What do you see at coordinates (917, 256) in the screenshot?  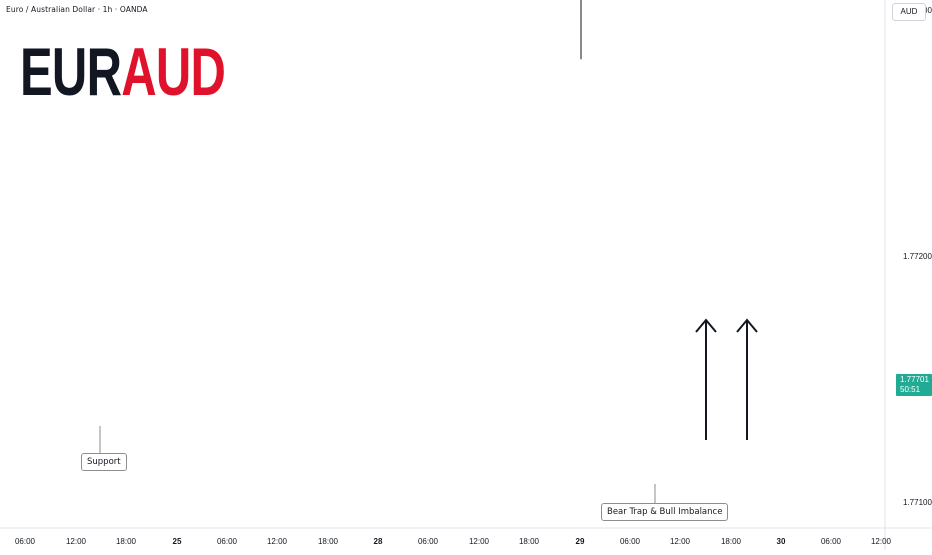 I see `price-tick-label: 1.77200` at bounding box center [917, 256].